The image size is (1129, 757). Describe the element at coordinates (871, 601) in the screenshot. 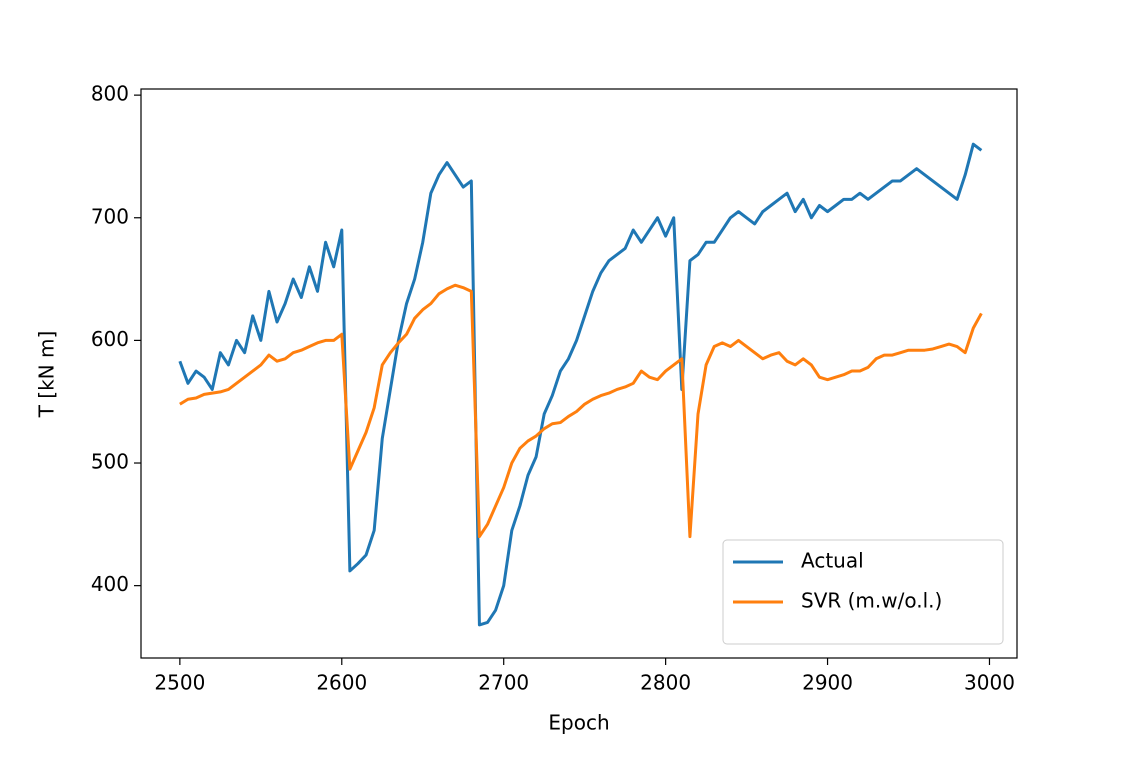

I see `legend-label: SVR (m.w/o.l.)` at that location.